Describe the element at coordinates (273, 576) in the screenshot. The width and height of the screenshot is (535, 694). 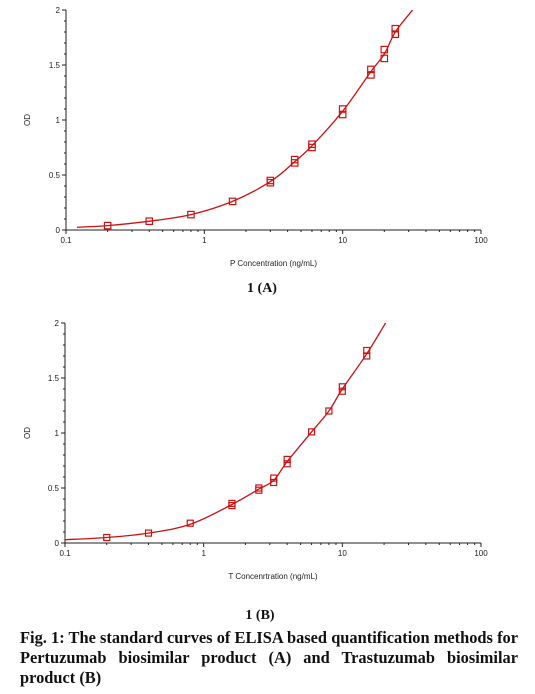
I see `x-axis-title-b: T Concenrtration (ng/mL)` at that location.